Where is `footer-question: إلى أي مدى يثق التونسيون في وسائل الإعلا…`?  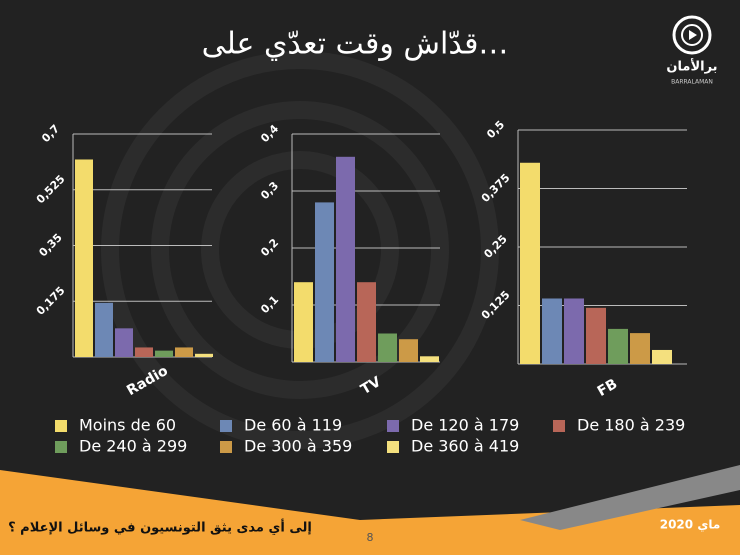
footer-question: إلى أي مدى يثق التونسيون في وسائل الإعلا… is located at coordinates (160, 527).